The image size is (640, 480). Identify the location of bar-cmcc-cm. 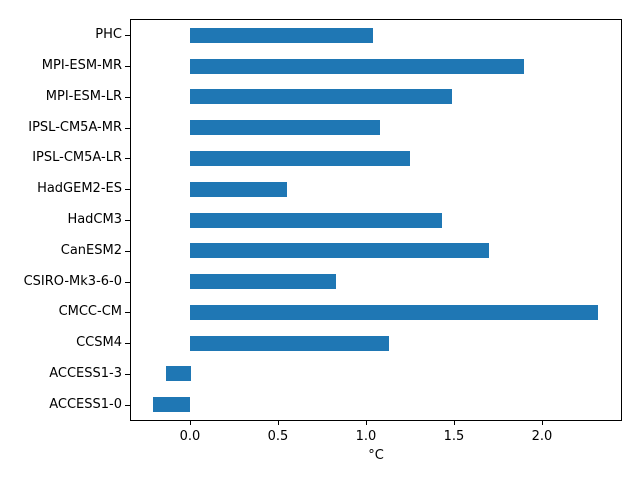
(394, 312).